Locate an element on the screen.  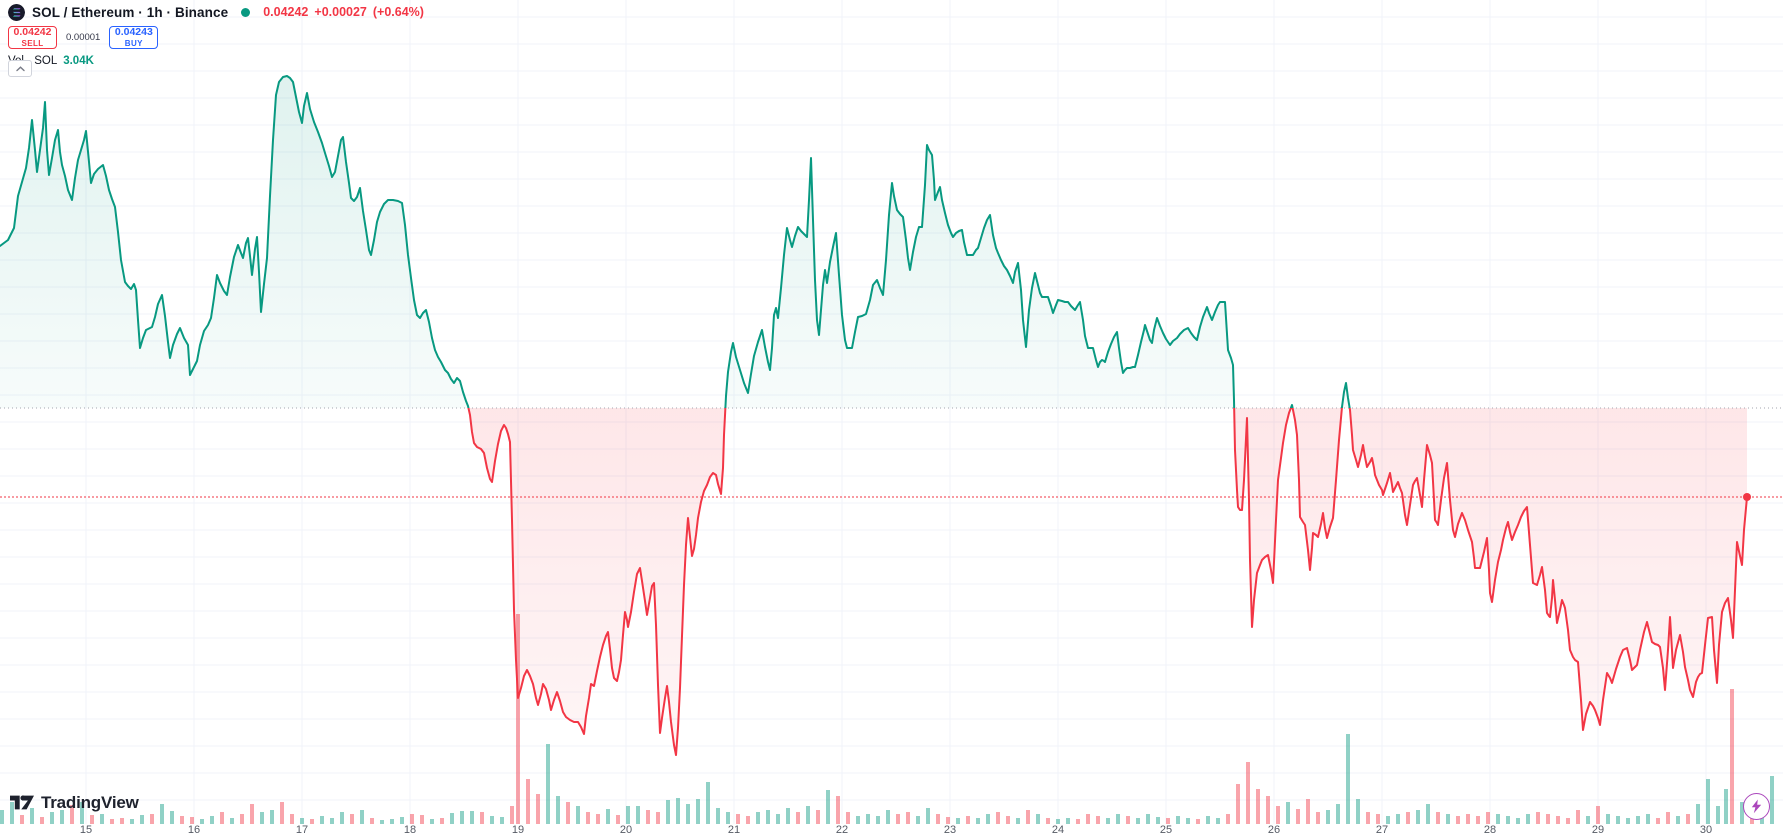
x-axis-label: 22 is located at coordinates (842, 830).